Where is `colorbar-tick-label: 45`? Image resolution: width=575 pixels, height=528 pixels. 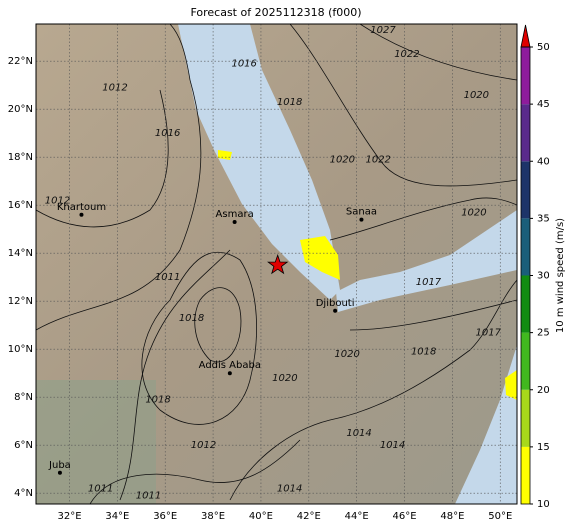
colorbar-tick-label: 45 is located at coordinates (543, 104).